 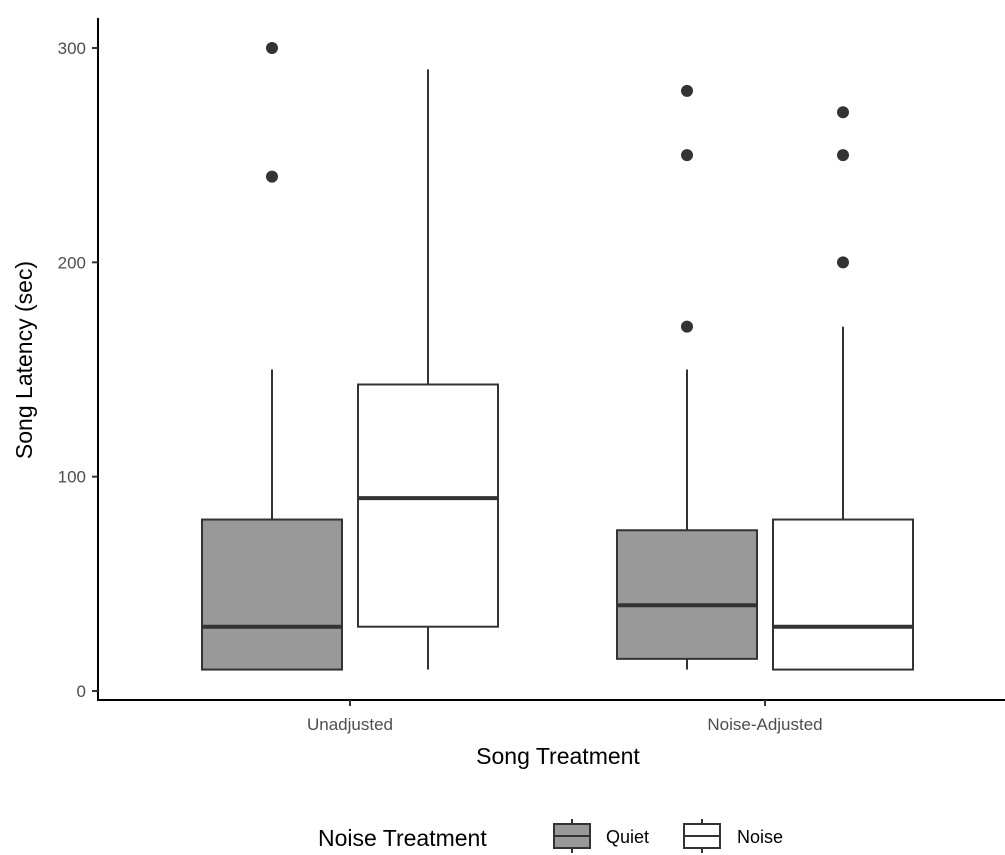 What do you see at coordinates (687, 377) in the screenshot?
I see `box-quiet-noise-adjusted` at bounding box center [687, 377].